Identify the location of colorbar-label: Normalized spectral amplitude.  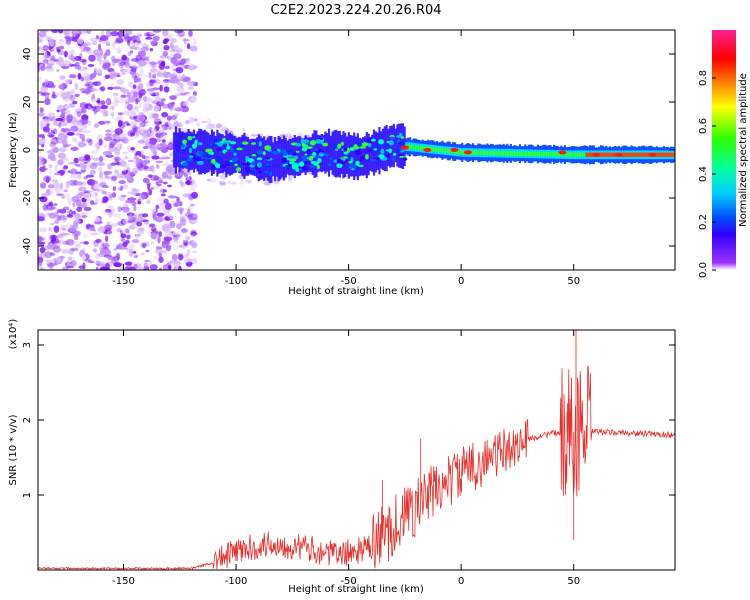
(743, 150).